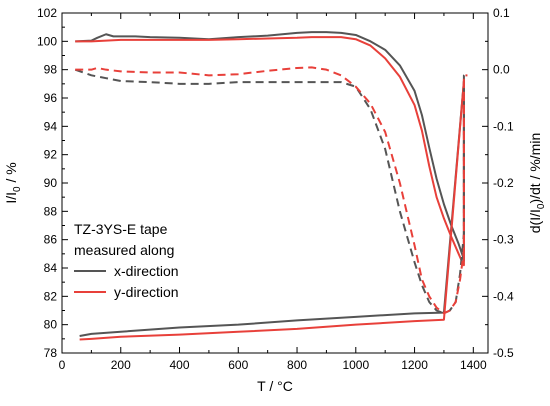 Image resolution: width=550 pixels, height=406 pixels. I want to click on x-tick-label: 1200, so click(414, 365).